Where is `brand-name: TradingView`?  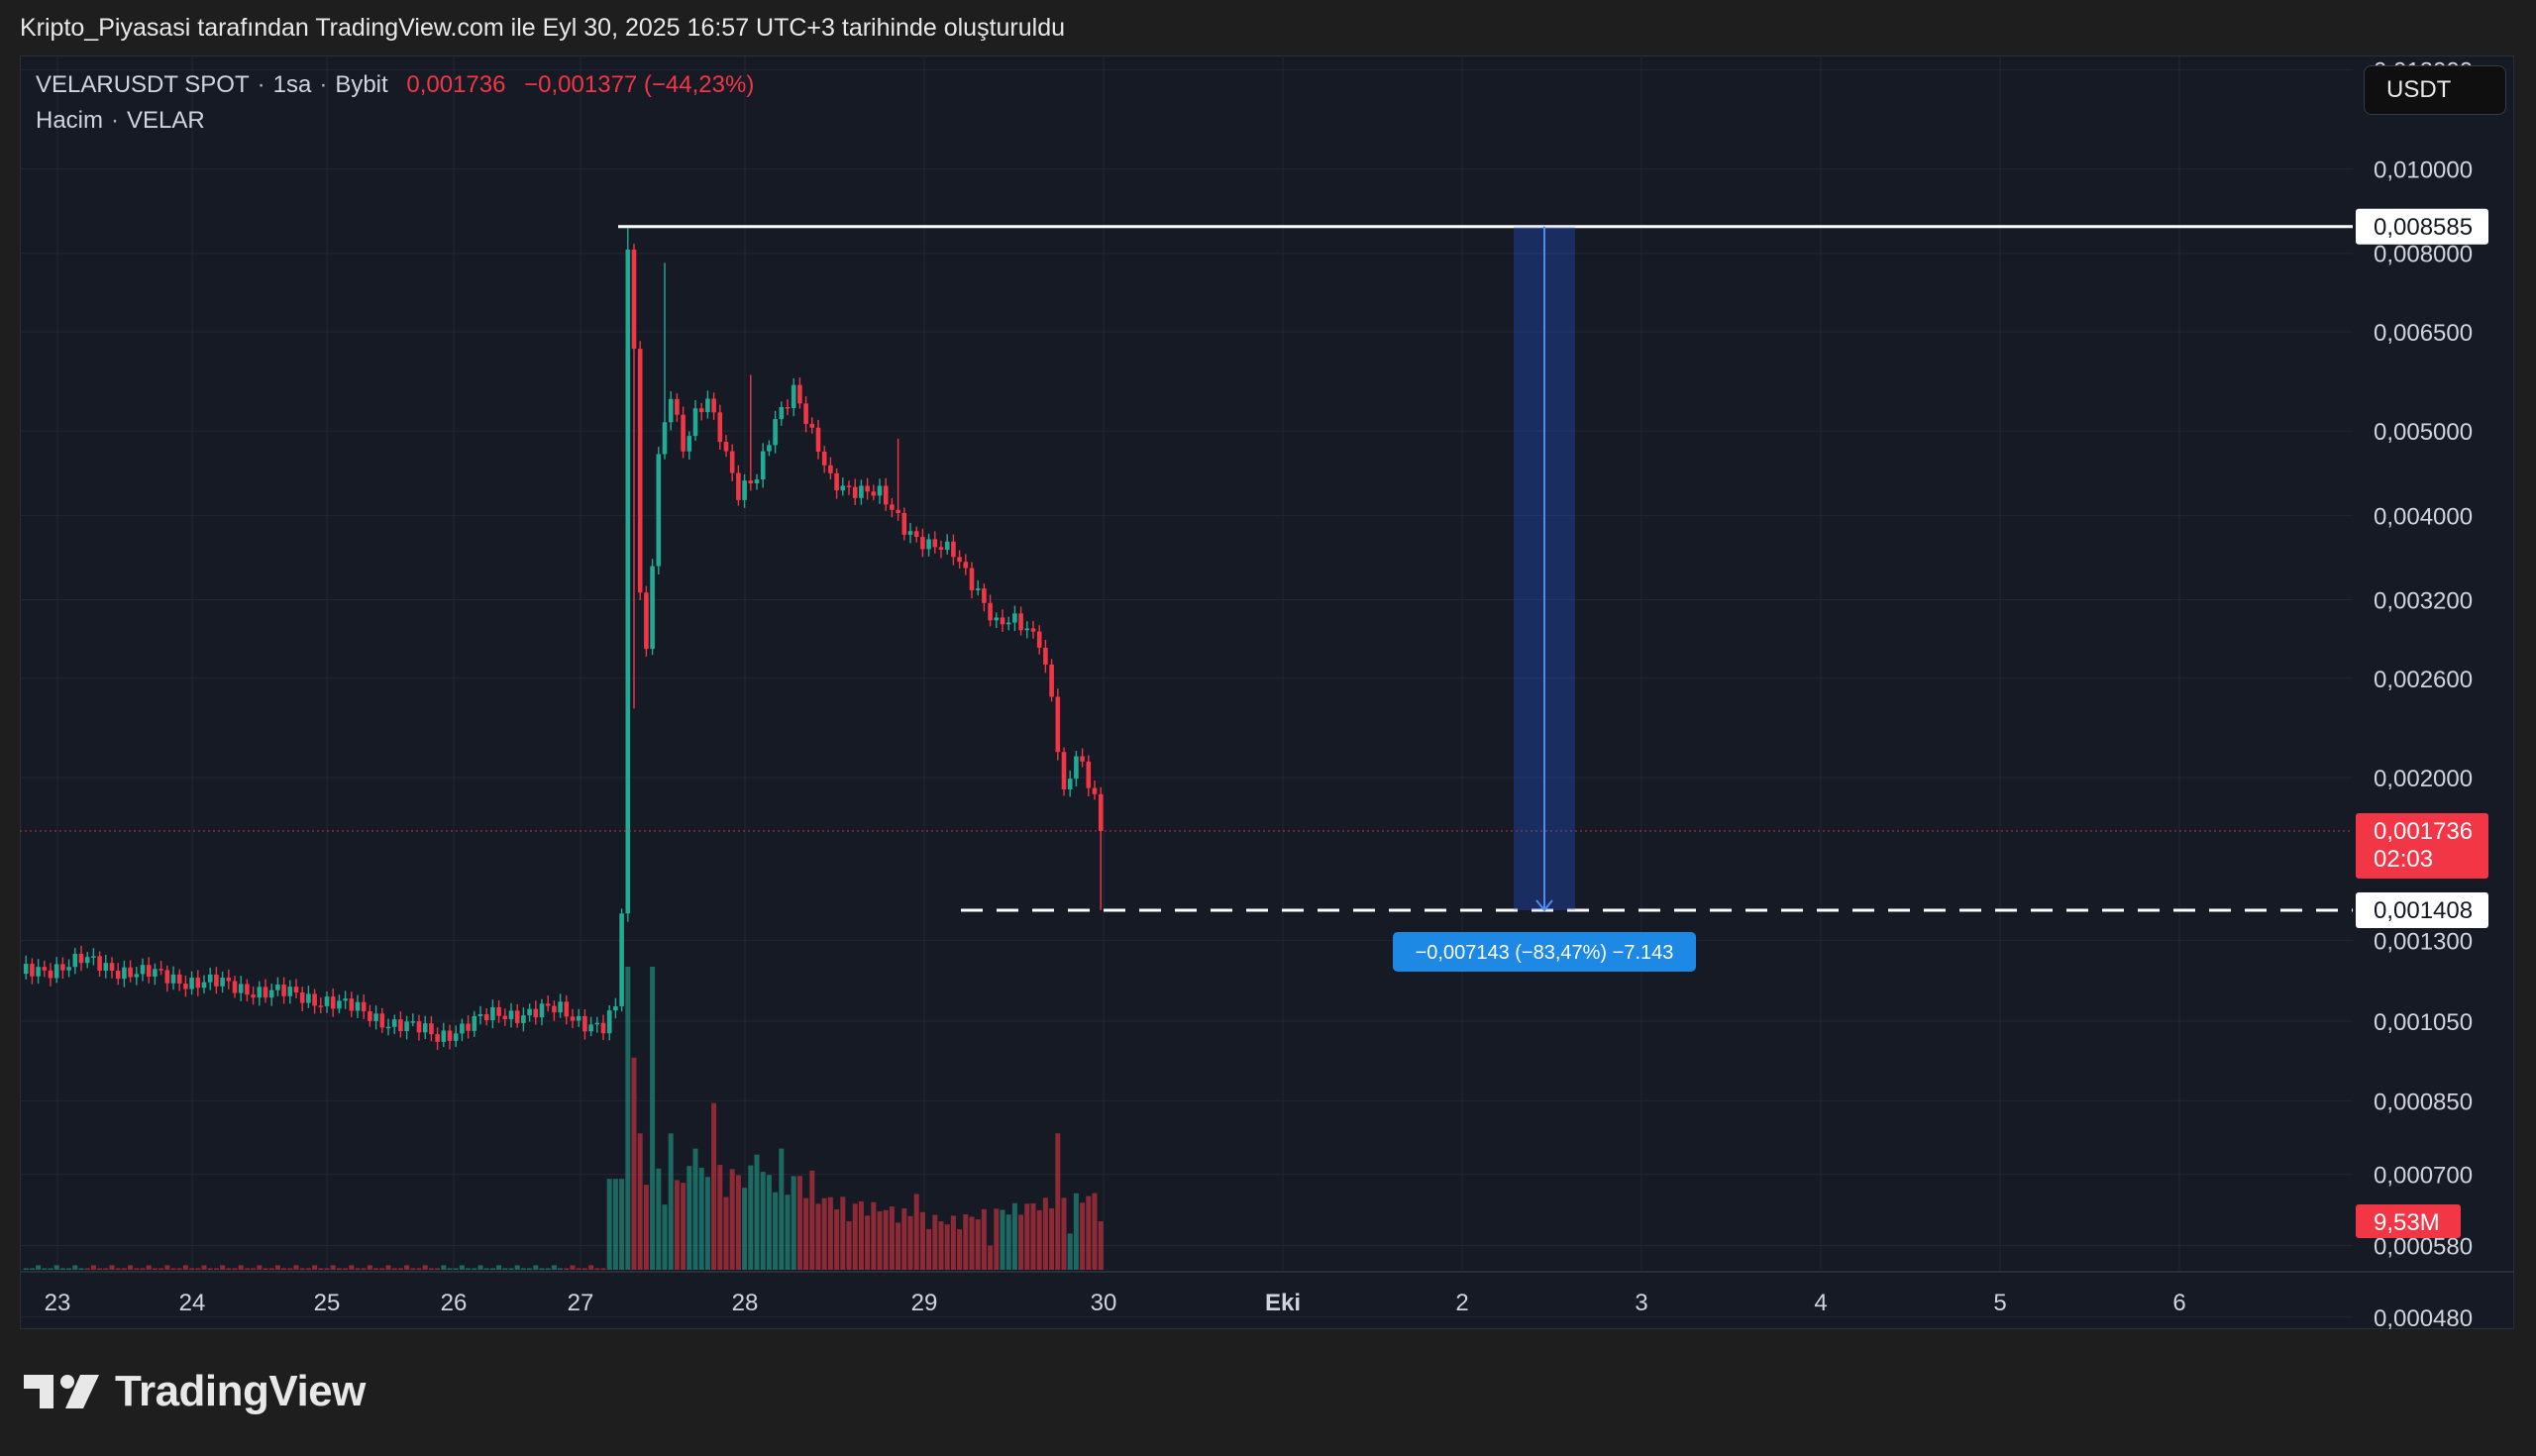
brand-name: TradingView is located at coordinates (240, 1391).